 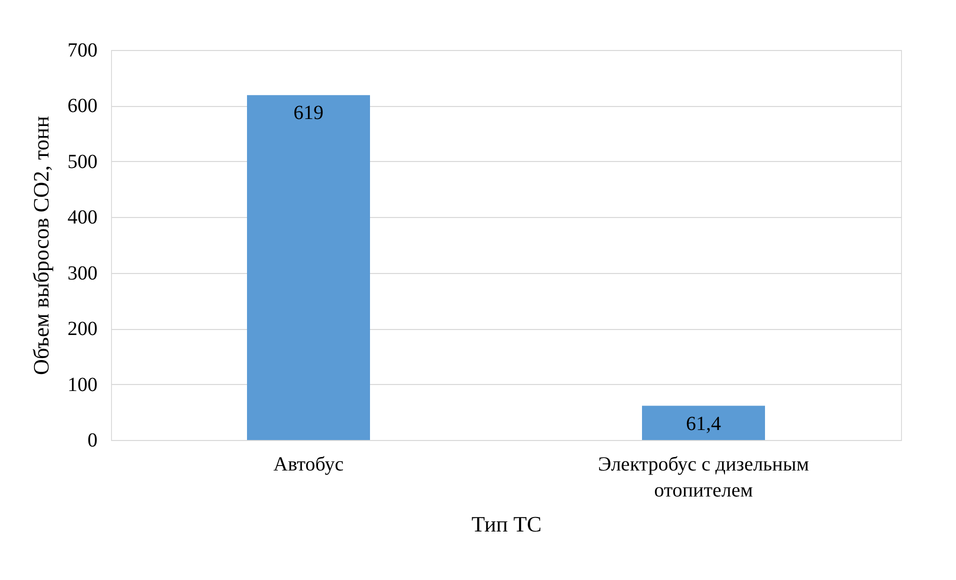 What do you see at coordinates (309, 113) in the screenshot?
I see `data-label: 619` at bounding box center [309, 113].